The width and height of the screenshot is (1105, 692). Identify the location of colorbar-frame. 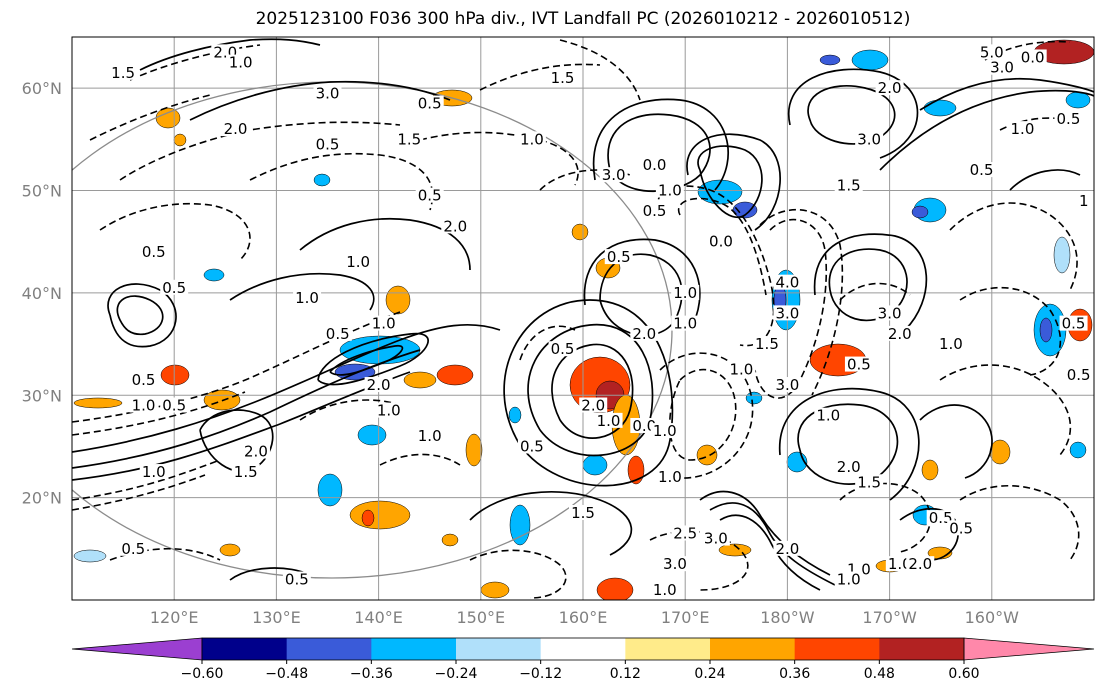
(583, 649).